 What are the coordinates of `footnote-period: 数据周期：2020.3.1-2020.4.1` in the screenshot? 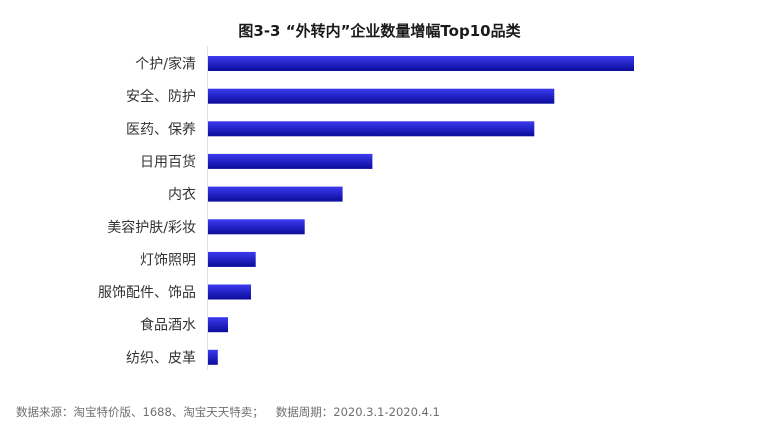 It's located at (357, 412).